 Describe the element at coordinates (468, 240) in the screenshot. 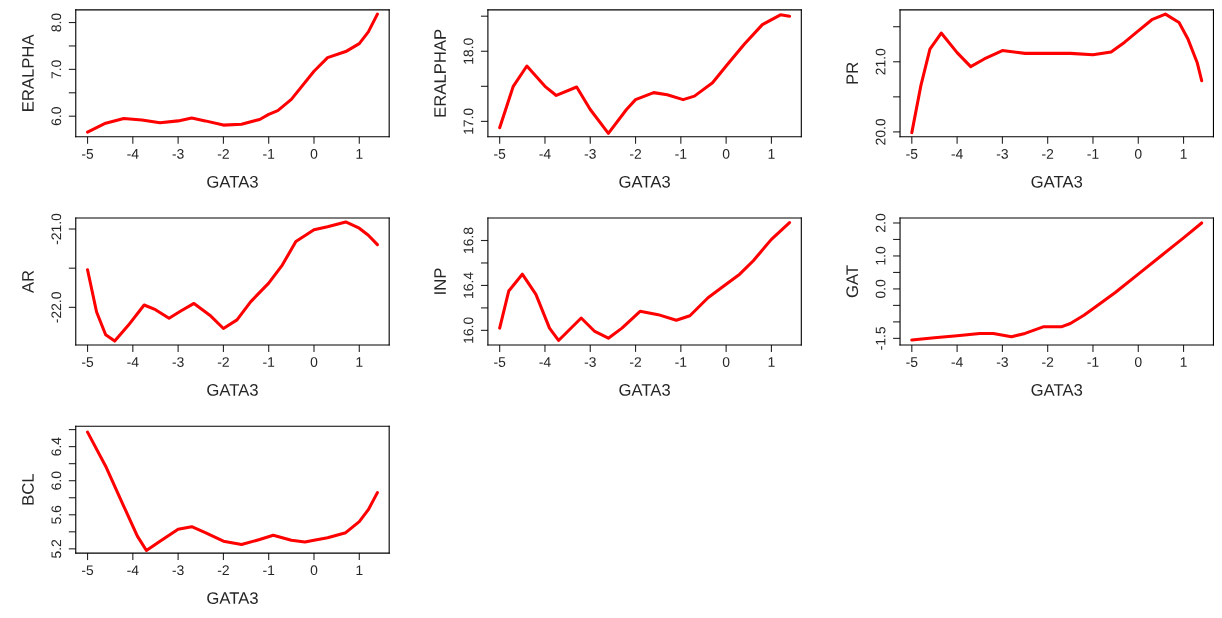

I see `y-tick-label: 16.8` at that location.